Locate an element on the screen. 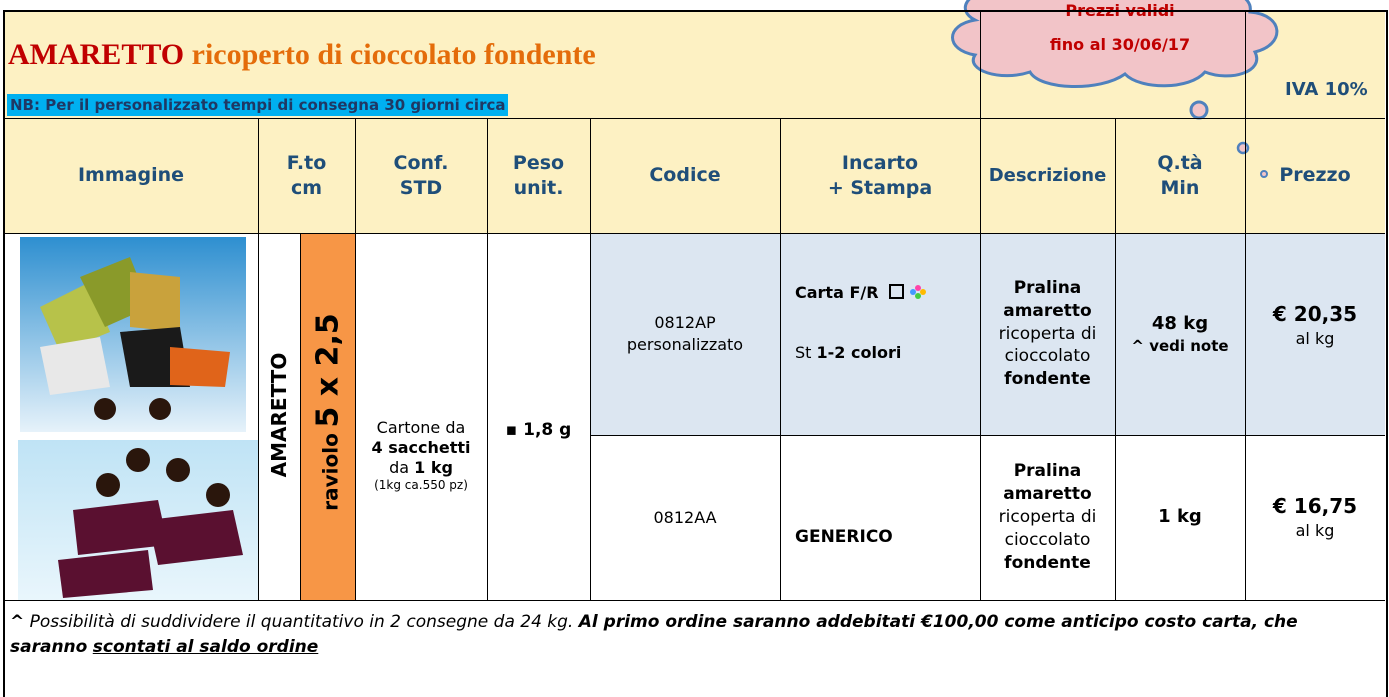 The image size is (1389, 697). qty-value: 1 kg is located at coordinates (1180, 517).